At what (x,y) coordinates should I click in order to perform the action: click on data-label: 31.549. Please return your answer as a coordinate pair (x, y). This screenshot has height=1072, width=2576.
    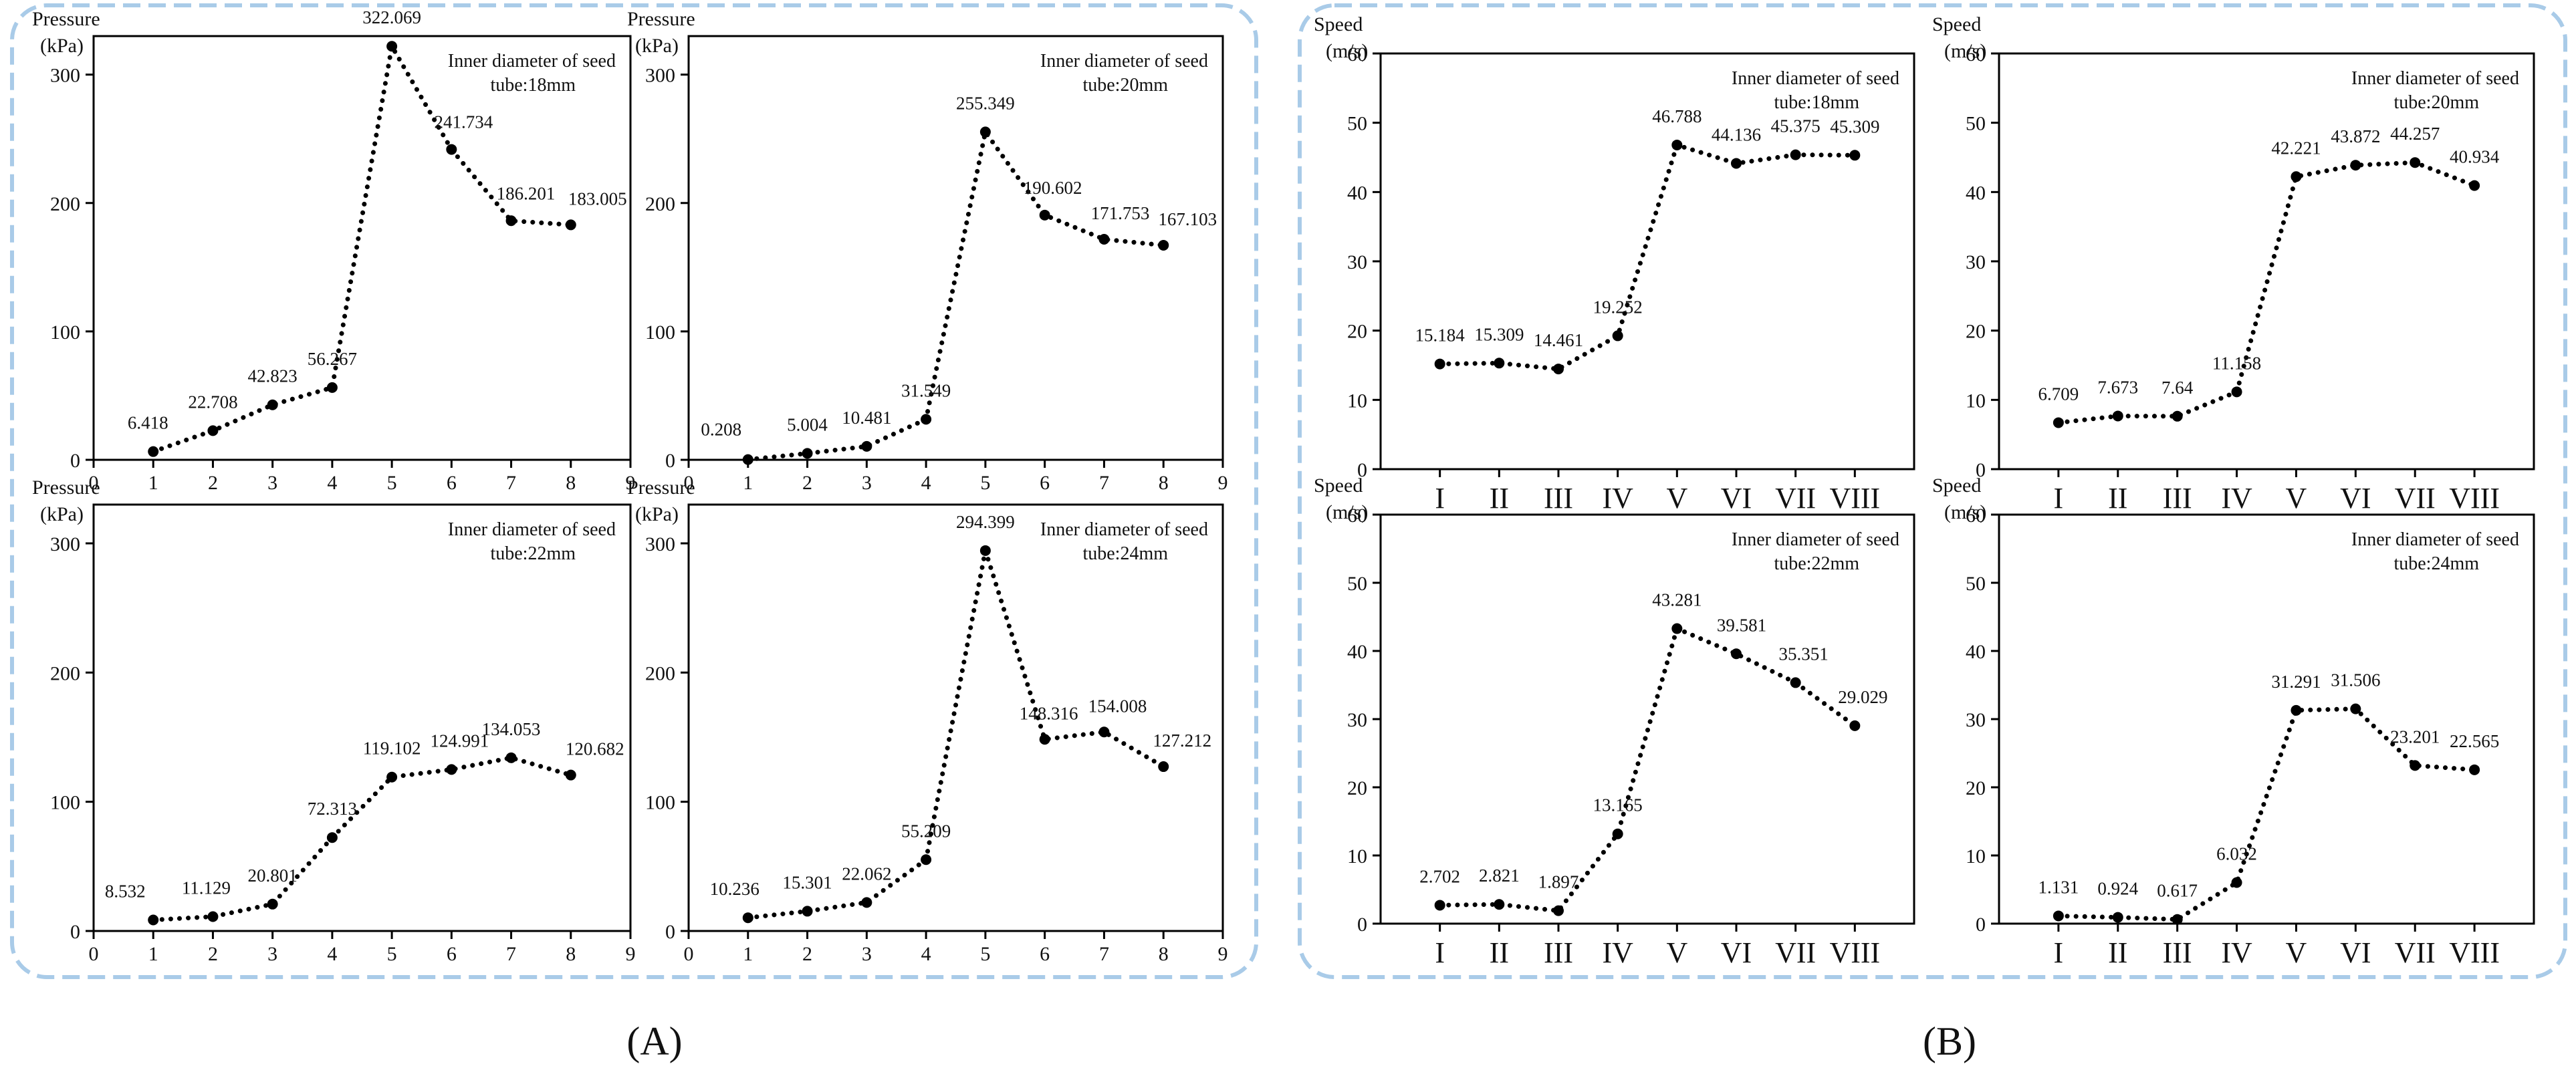
    Looking at the image, I should click on (926, 390).